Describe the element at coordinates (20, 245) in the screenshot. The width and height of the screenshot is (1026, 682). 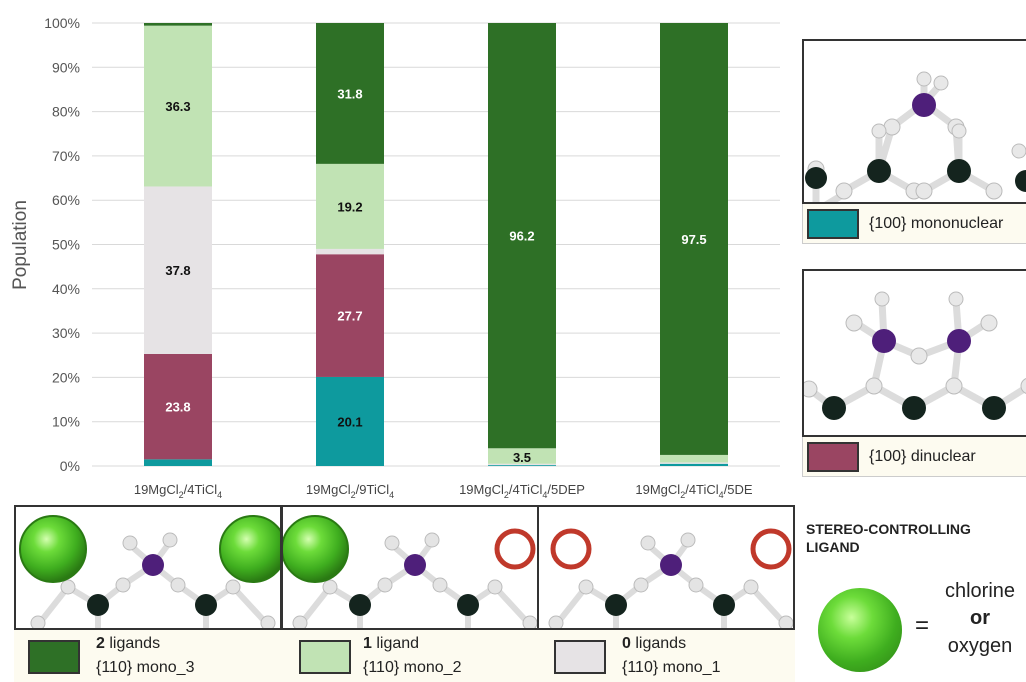
I see `y-axis-label: Population` at that location.